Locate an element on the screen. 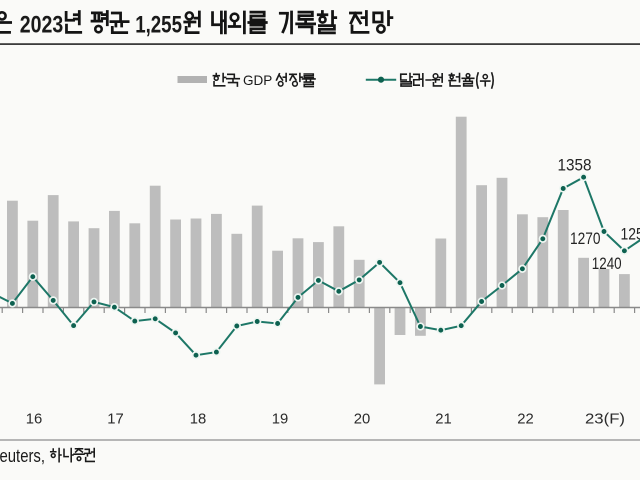  svg-text: GDP is located at coordinates (257, 80).